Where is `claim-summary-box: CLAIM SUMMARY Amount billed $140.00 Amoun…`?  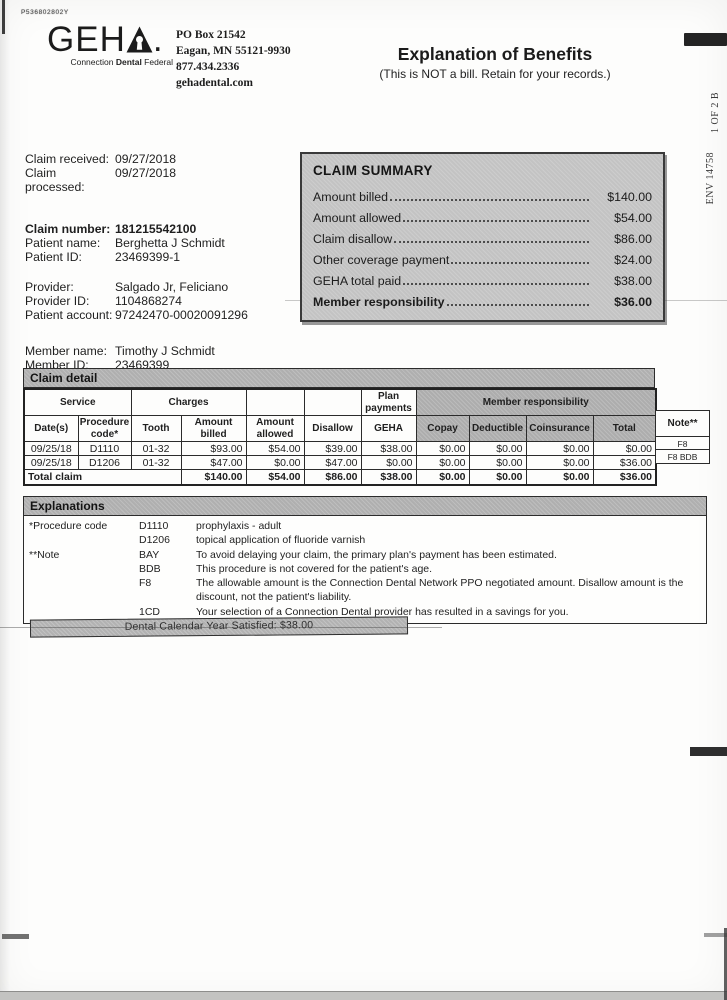
claim-summary-box: CLAIM SUMMARY Amount billed $140.00 Amoun… is located at coordinates (482, 237).